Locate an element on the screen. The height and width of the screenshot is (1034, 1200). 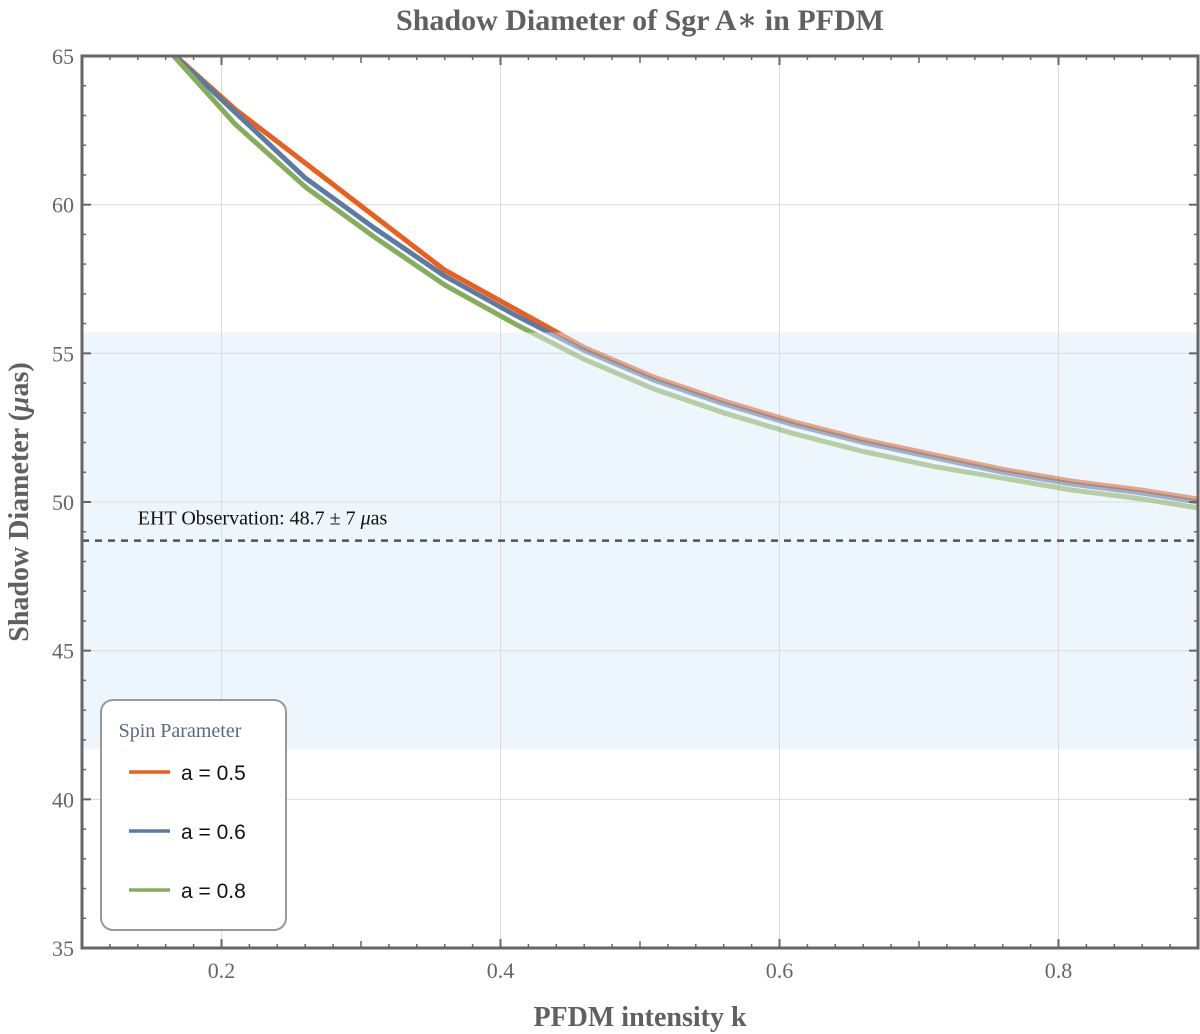
x-tick-label: 0.8 is located at coordinates (1059, 970).